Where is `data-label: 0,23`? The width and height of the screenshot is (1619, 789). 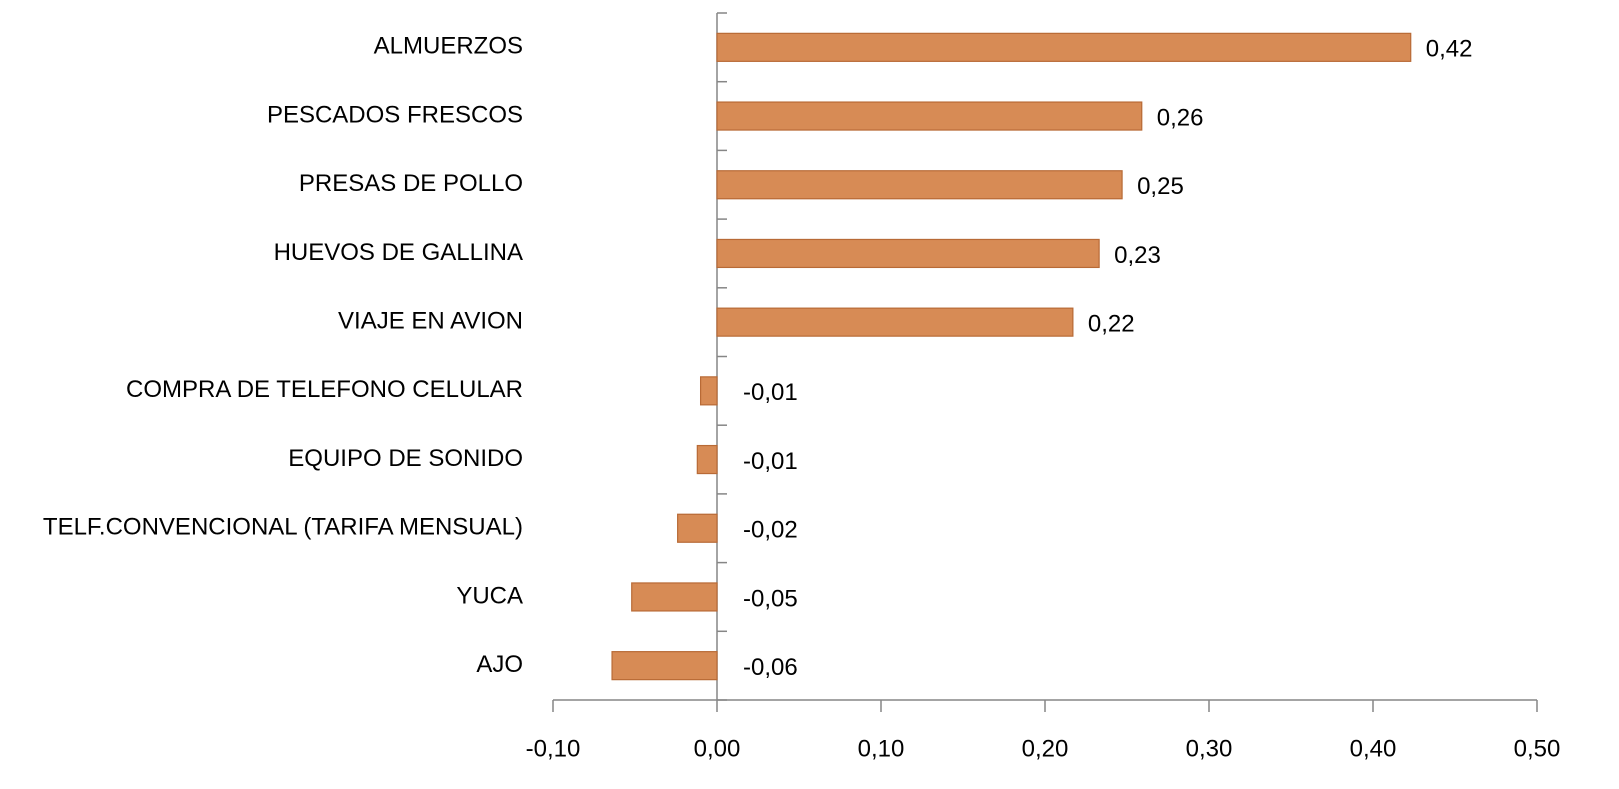 data-label: 0,23 is located at coordinates (1137, 255).